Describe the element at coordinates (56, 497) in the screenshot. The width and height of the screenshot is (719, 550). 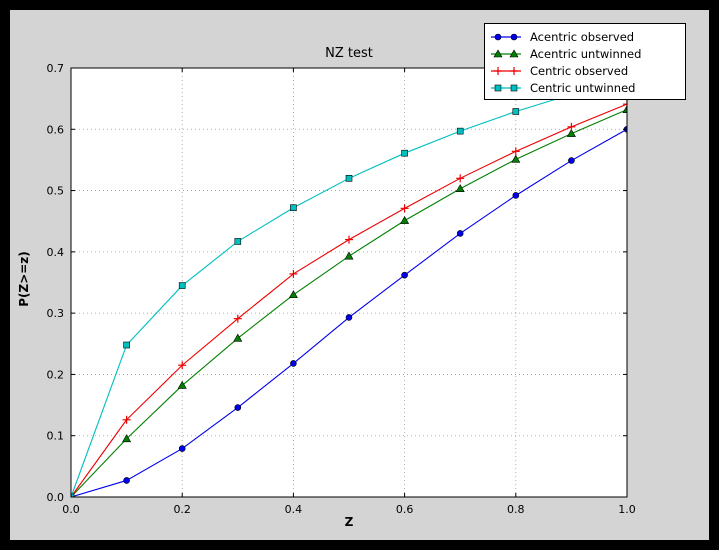
I see `y-tick-label: 0.0` at that location.